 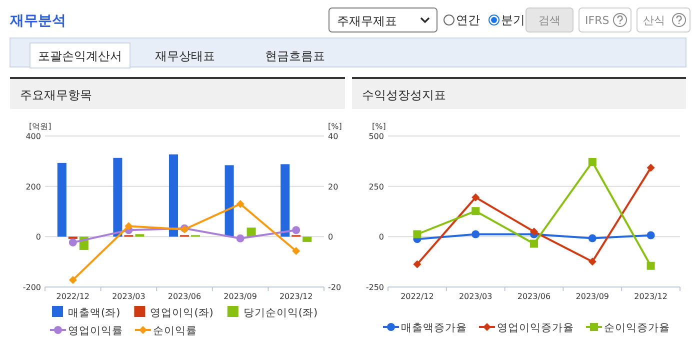 I want to click on y2-axis-title: [%], so click(x=335, y=126).